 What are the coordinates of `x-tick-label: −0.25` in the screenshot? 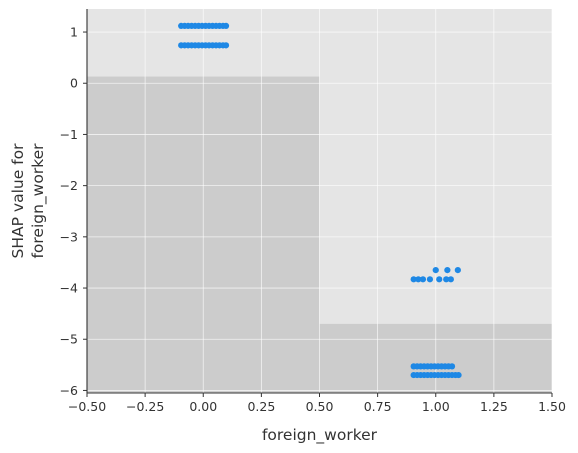 It's located at (145, 406).